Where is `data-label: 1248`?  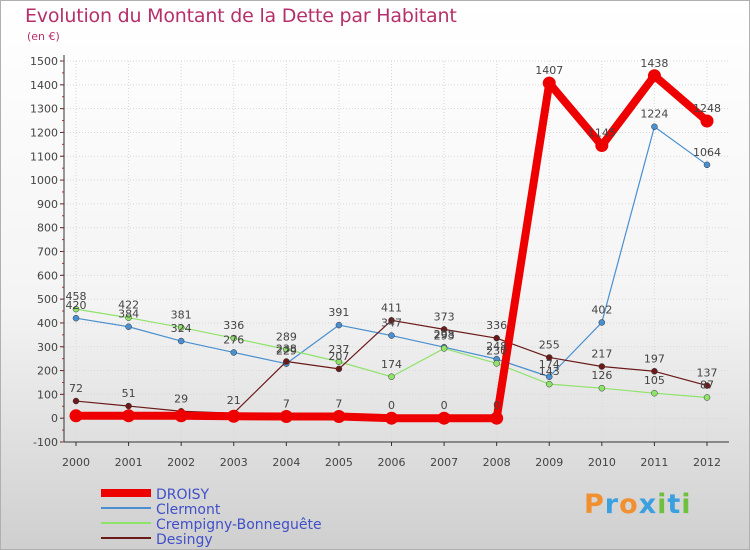
data-label: 1248 is located at coordinates (707, 108).